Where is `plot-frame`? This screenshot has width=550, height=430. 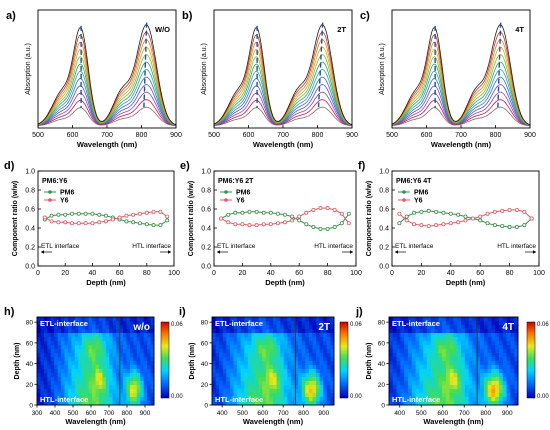
plot-frame is located at coordinates (106, 218).